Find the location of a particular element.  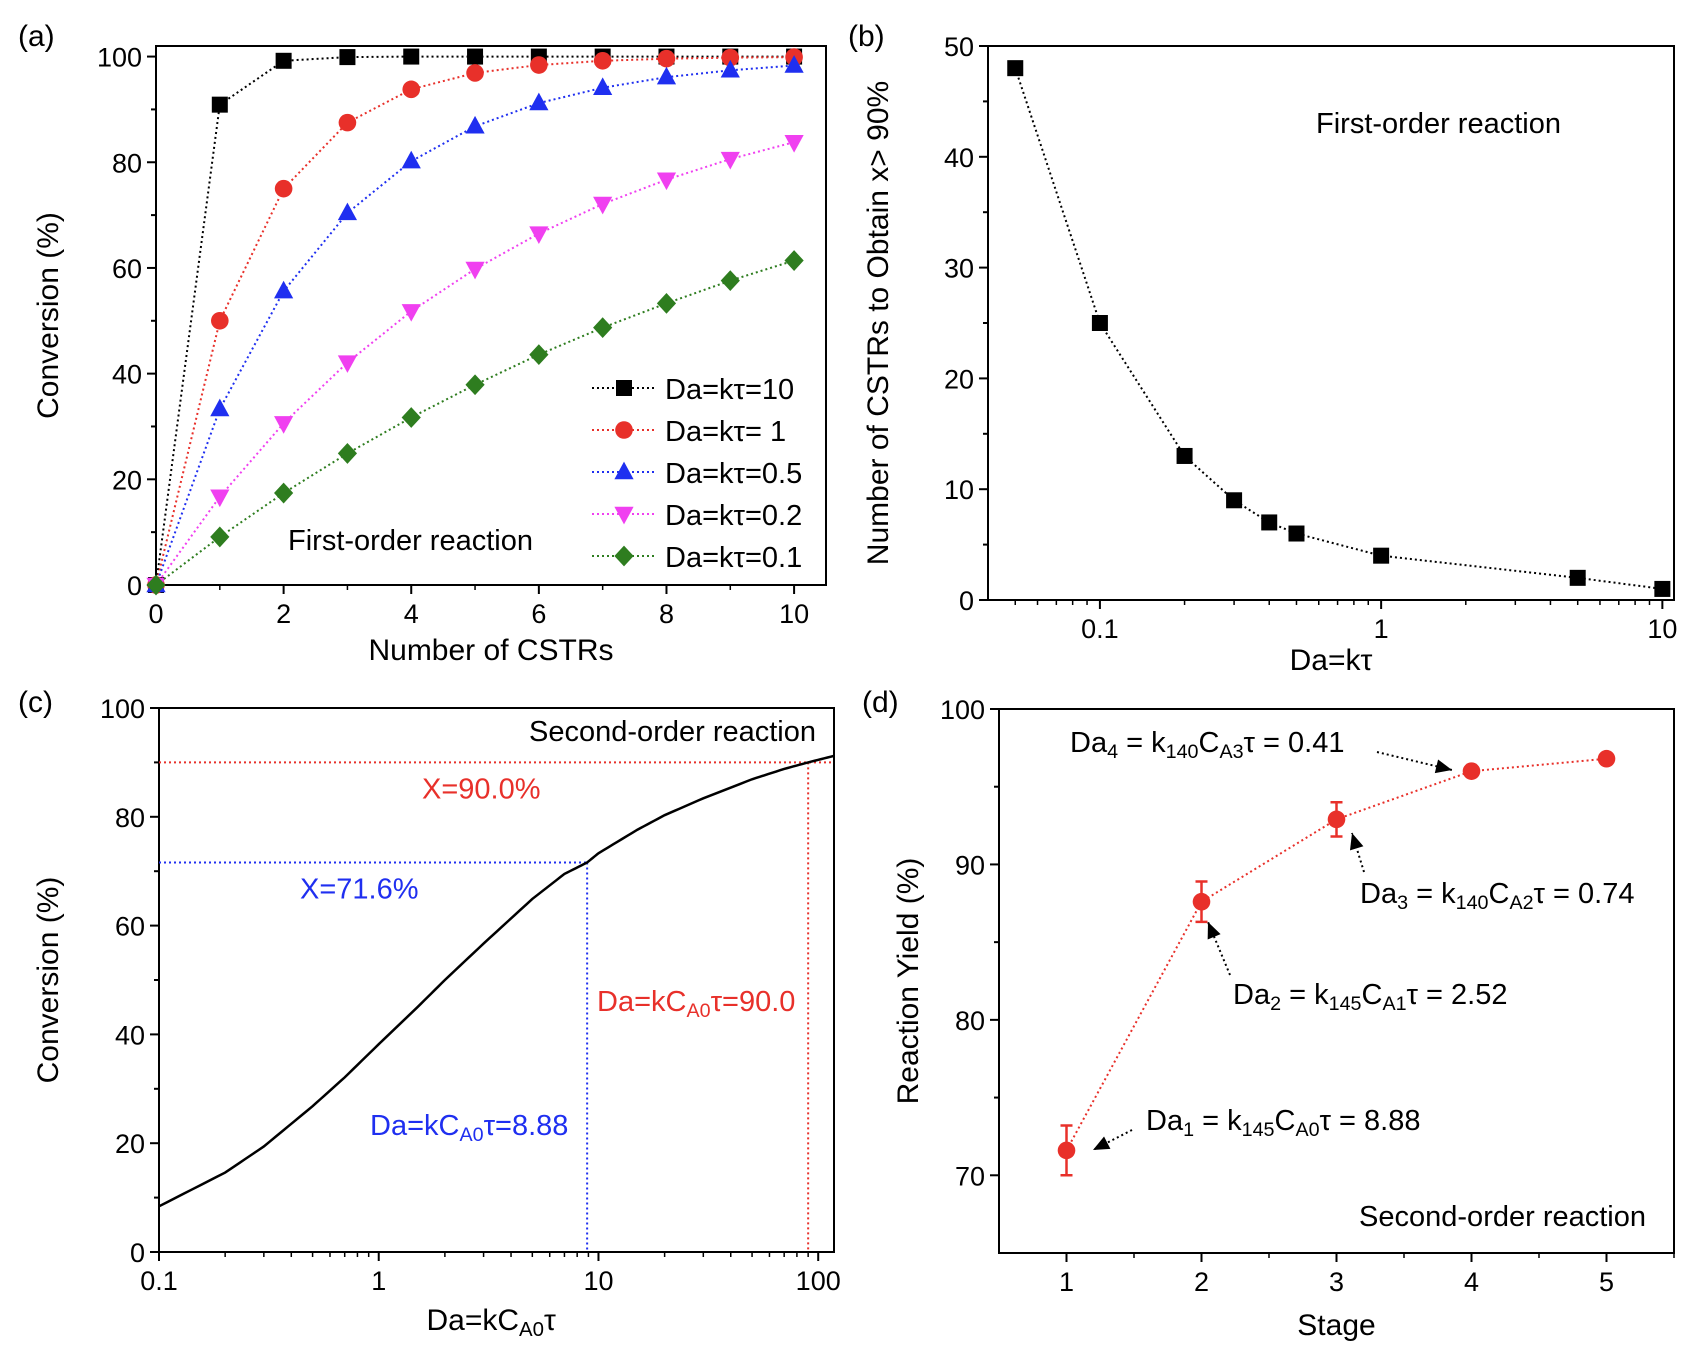

x-tick-label: 0 is located at coordinates (155, 614).